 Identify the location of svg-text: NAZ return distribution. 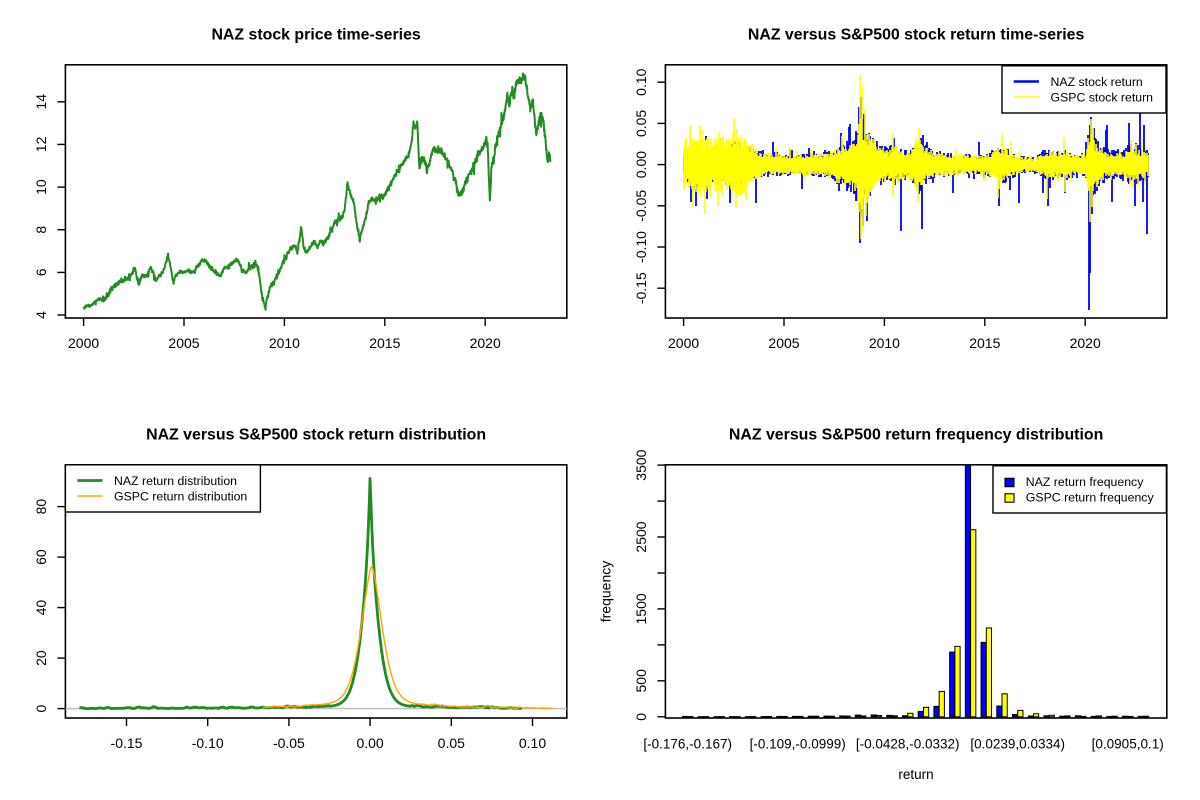
(175, 481).